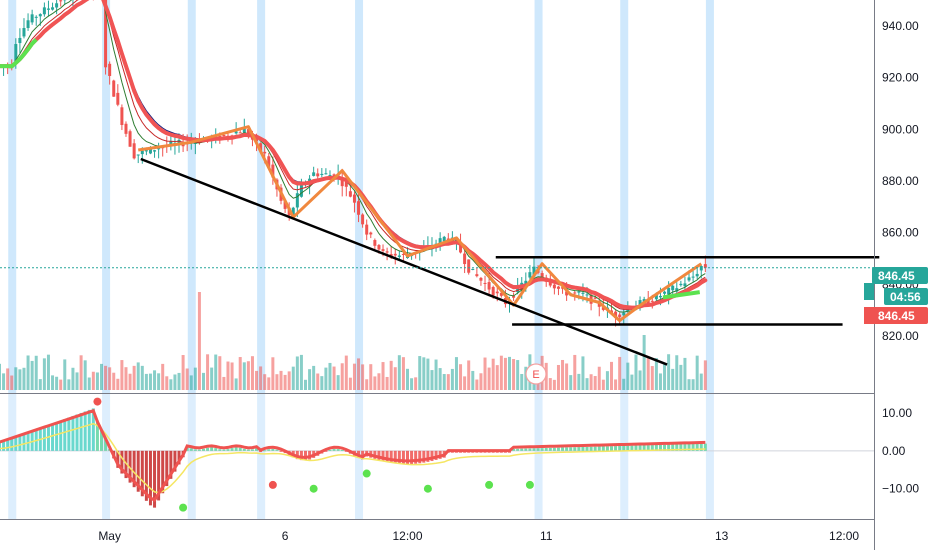 Image resolution: width=932 pixels, height=550 pixels. What do you see at coordinates (681, 295) in the screenshot?
I see `ema-green-segment` at bounding box center [681, 295].